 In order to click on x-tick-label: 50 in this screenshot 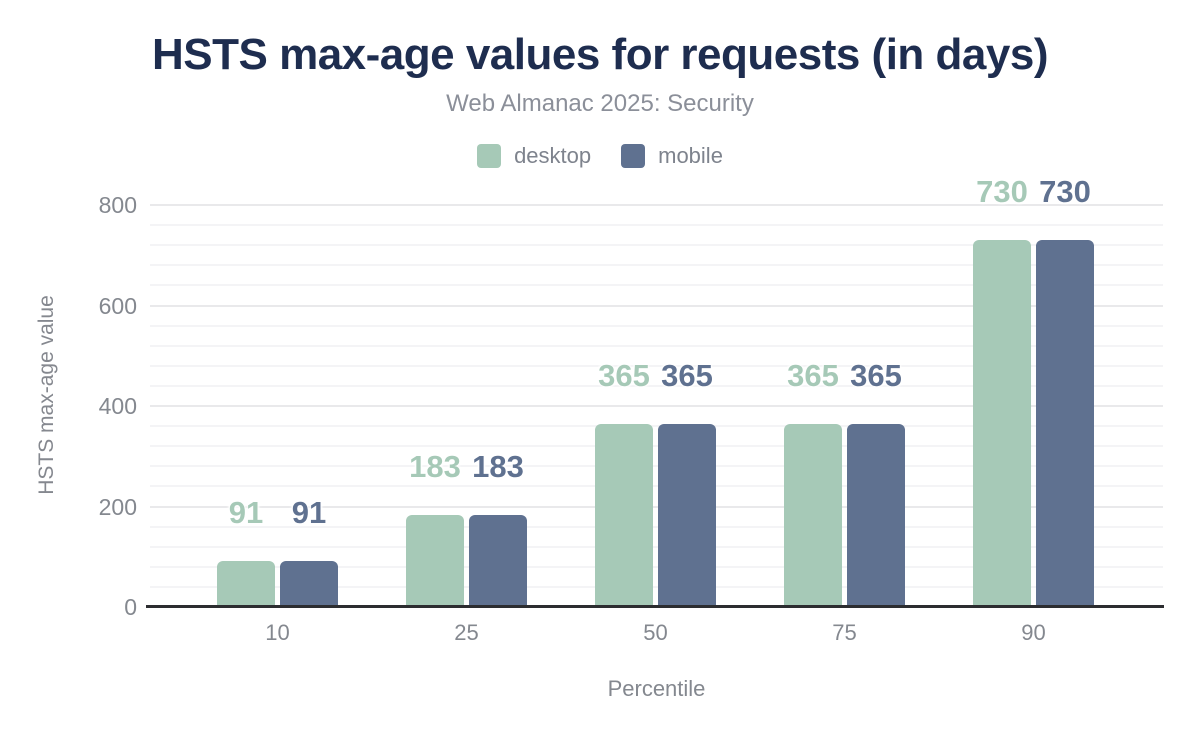, I will do `click(655, 632)`.